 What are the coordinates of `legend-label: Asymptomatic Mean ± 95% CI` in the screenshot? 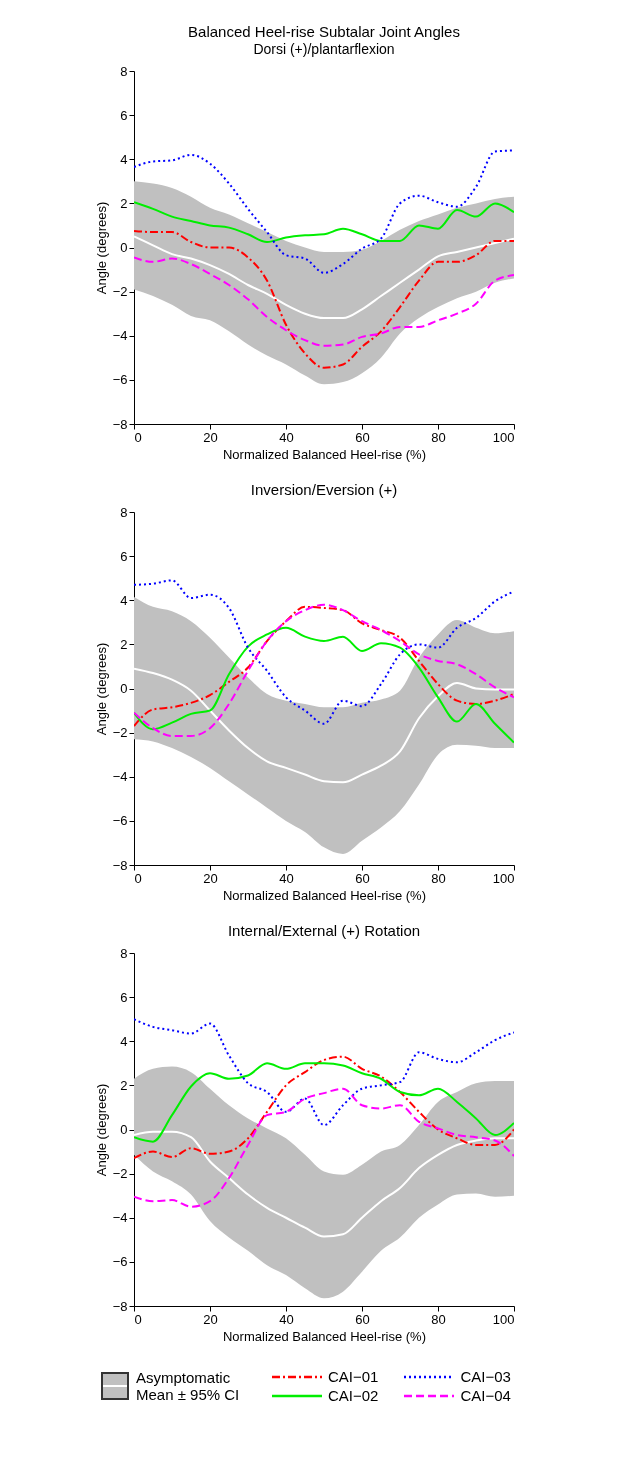 It's located at (188, 1386).